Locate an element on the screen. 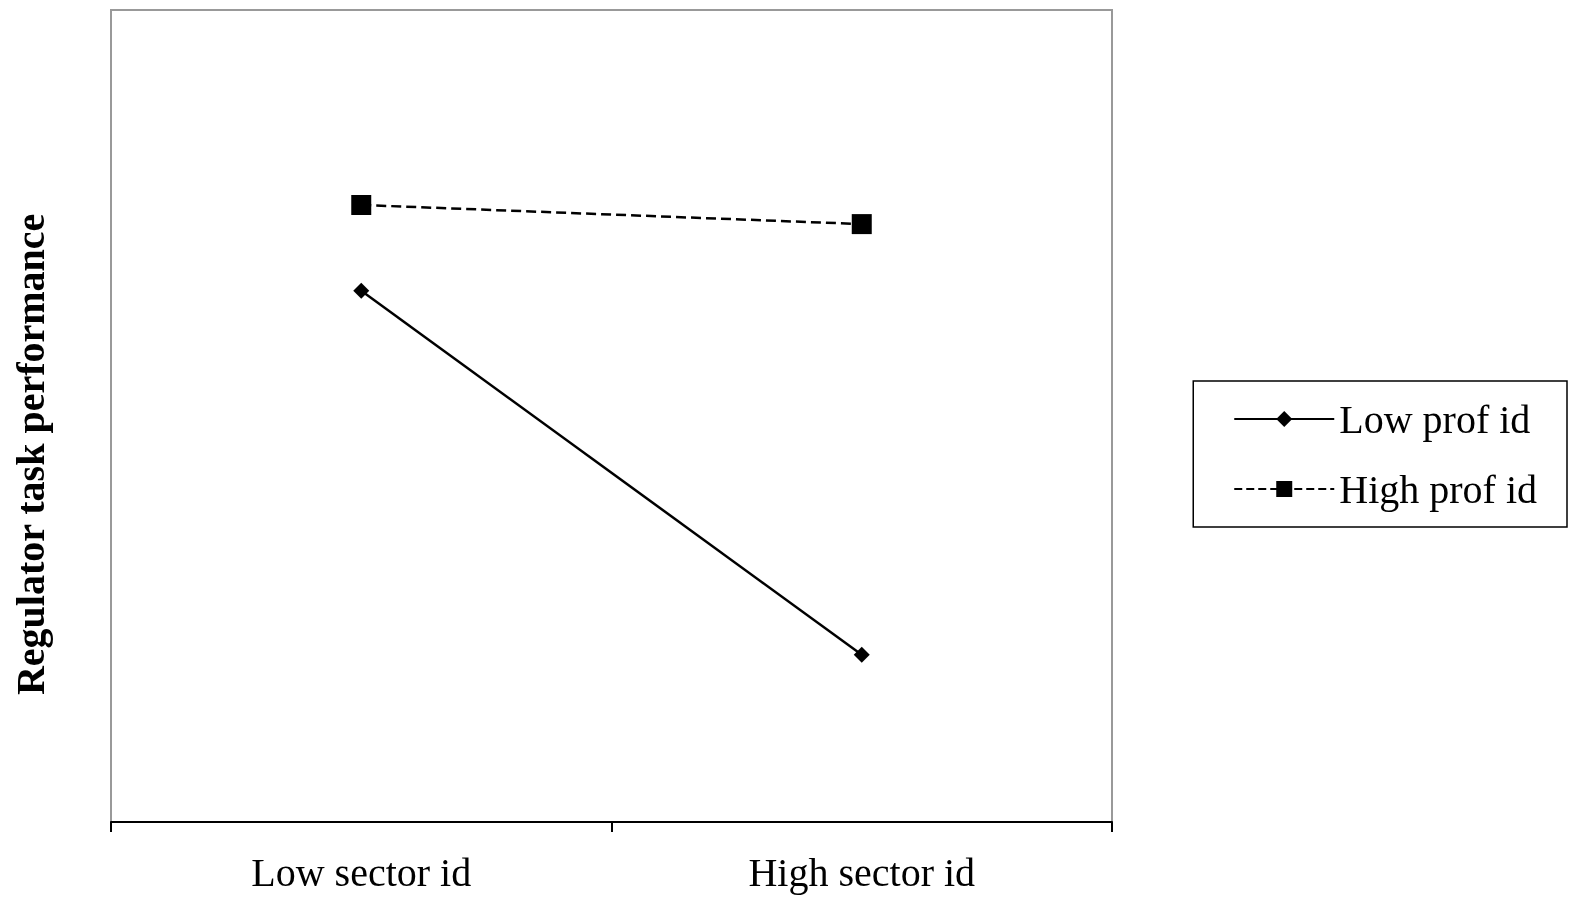  legend-label: Low prof id is located at coordinates (1435, 419).